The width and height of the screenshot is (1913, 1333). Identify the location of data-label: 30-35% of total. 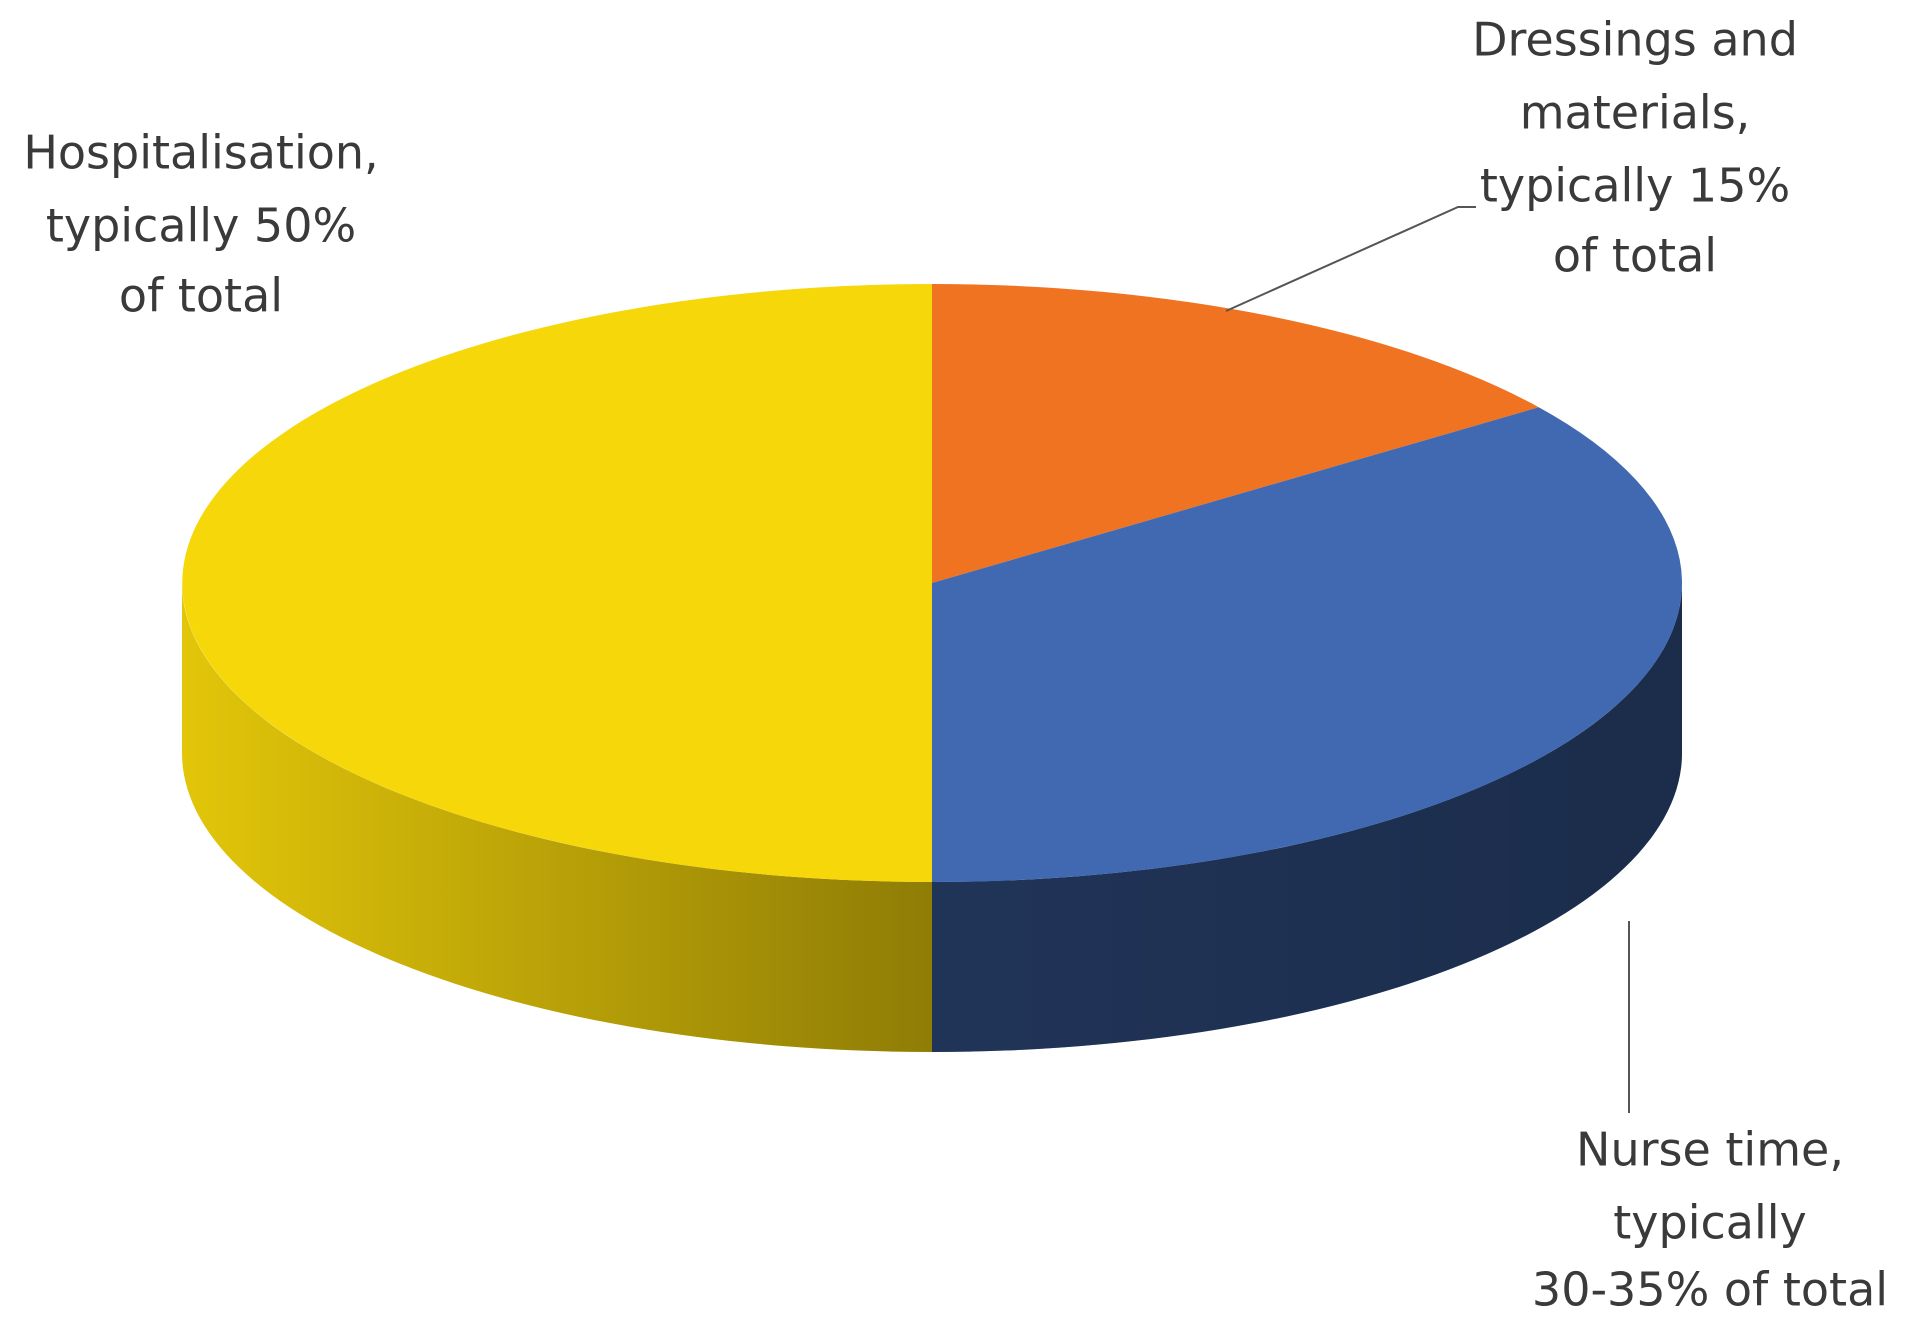
(1710, 1290).